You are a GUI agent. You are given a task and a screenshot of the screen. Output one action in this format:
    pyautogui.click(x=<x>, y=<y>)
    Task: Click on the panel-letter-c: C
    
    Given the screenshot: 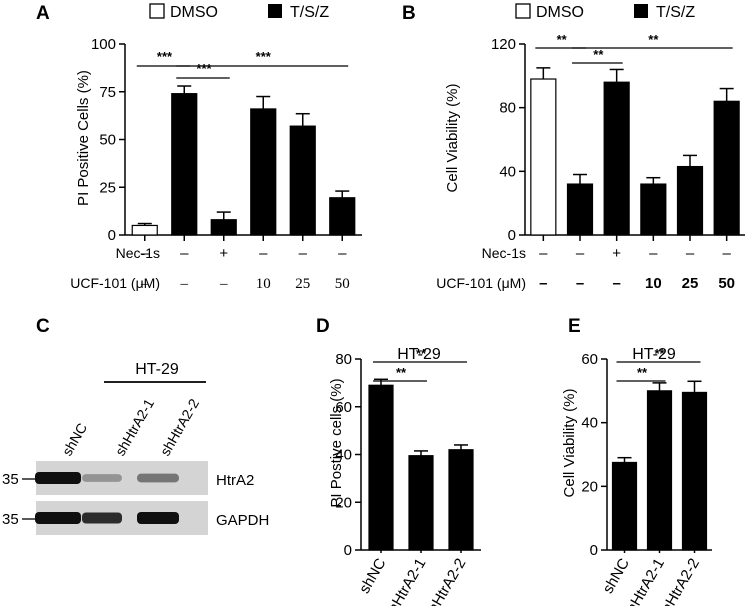 What is the action you would take?
    pyautogui.click(x=43, y=326)
    